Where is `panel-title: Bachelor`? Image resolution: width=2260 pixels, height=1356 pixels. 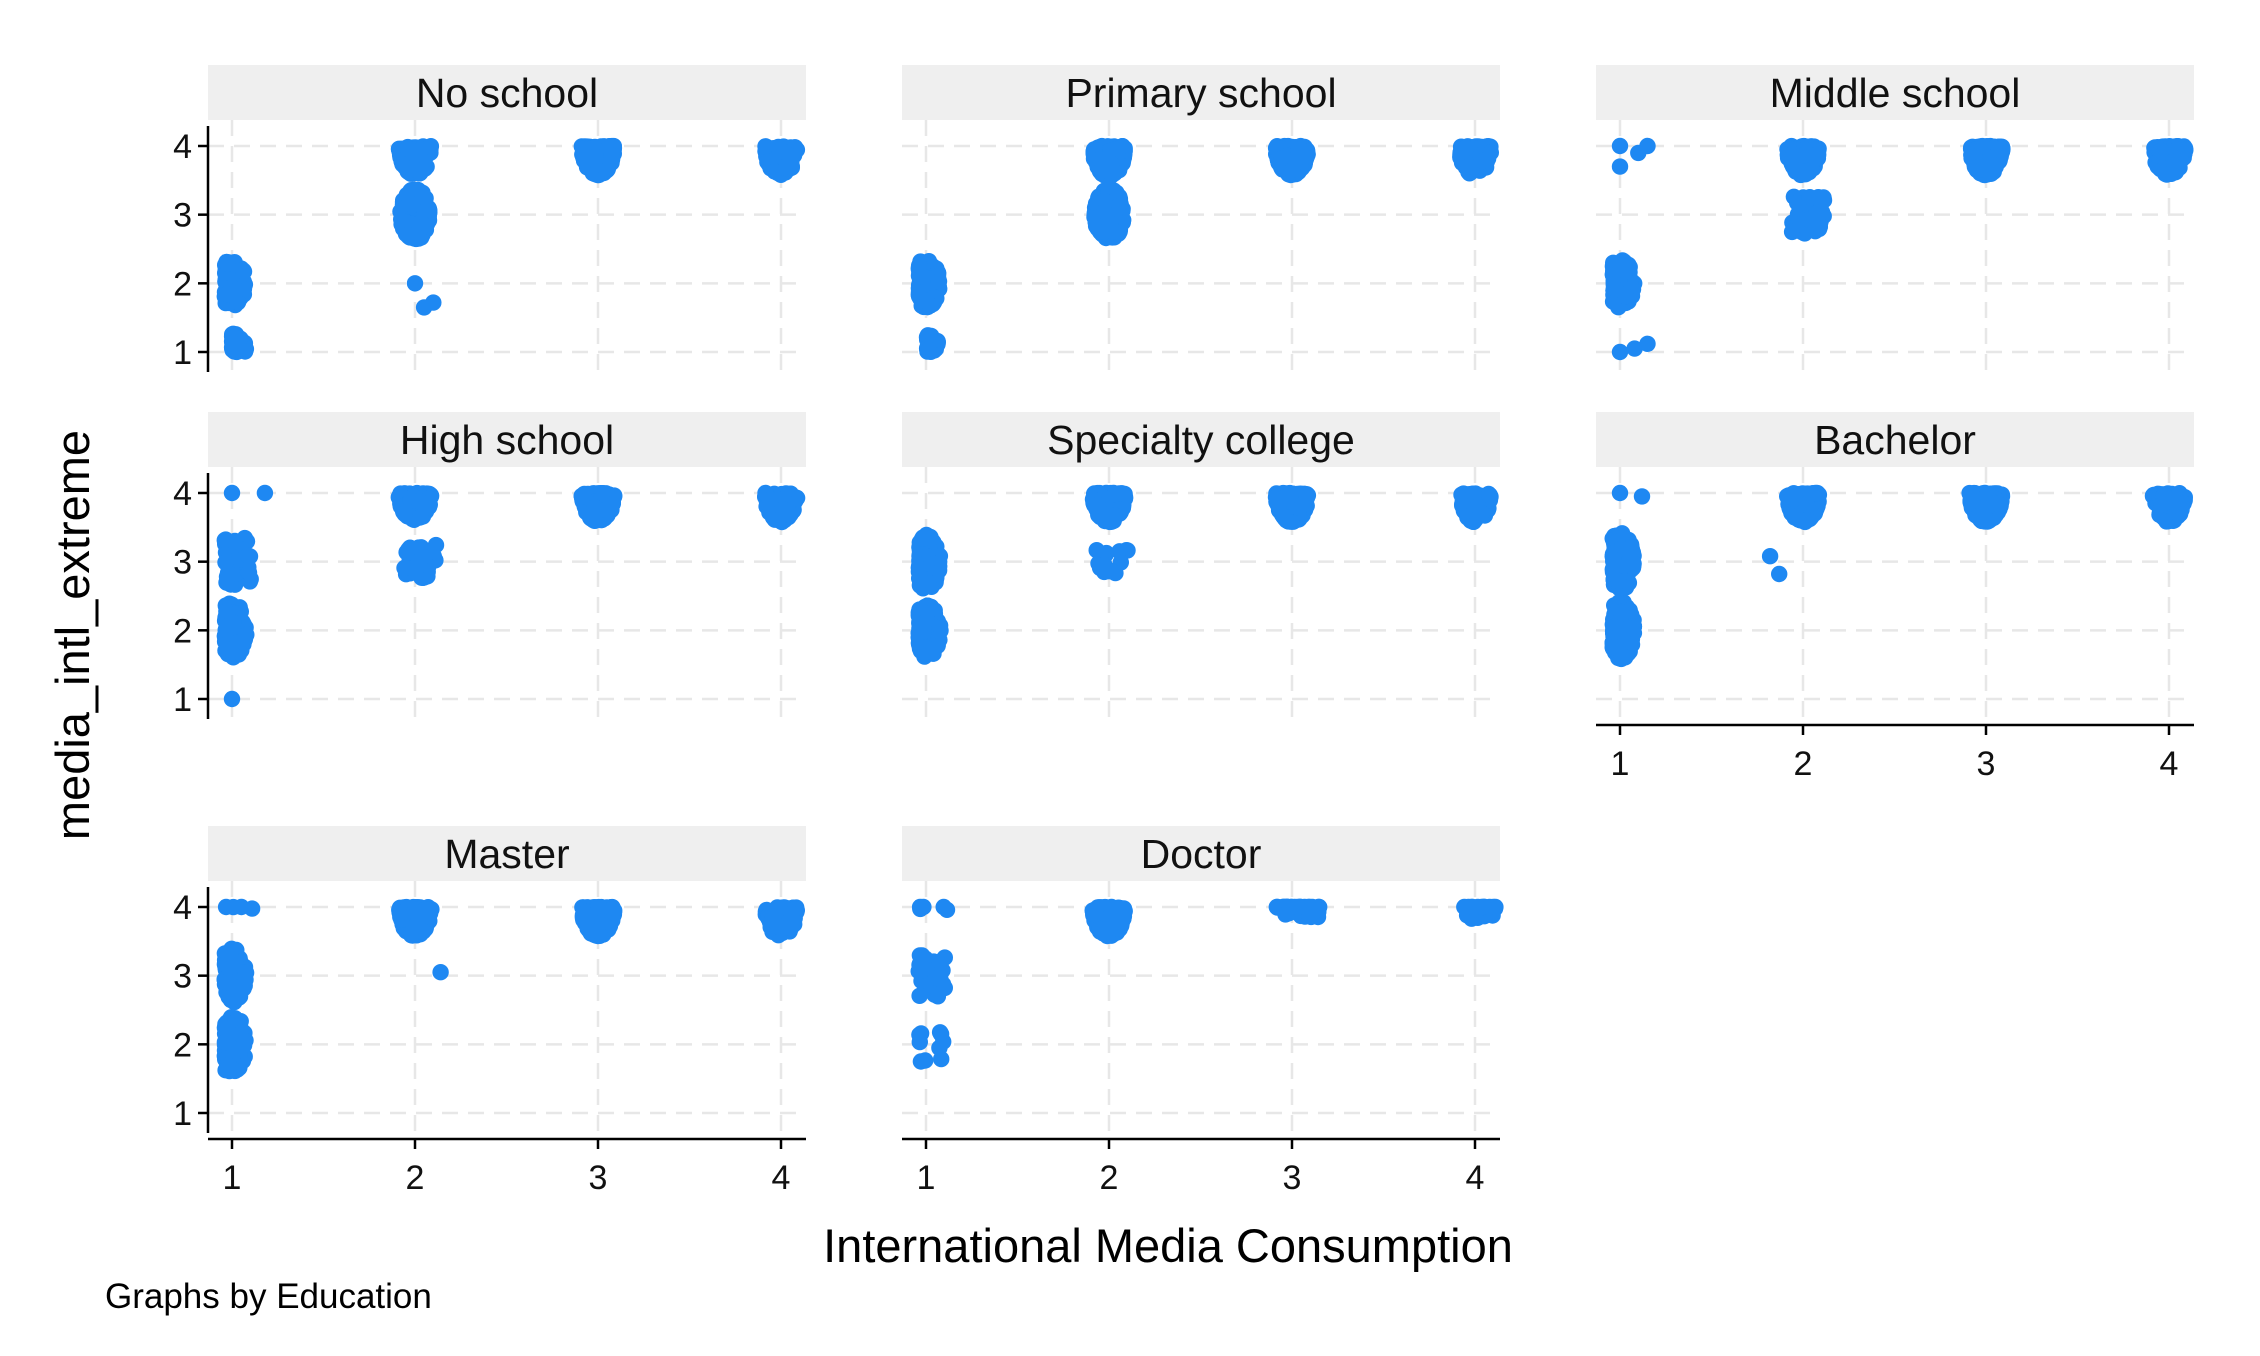
panel-title: Bachelor is located at coordinates (1895, 440).